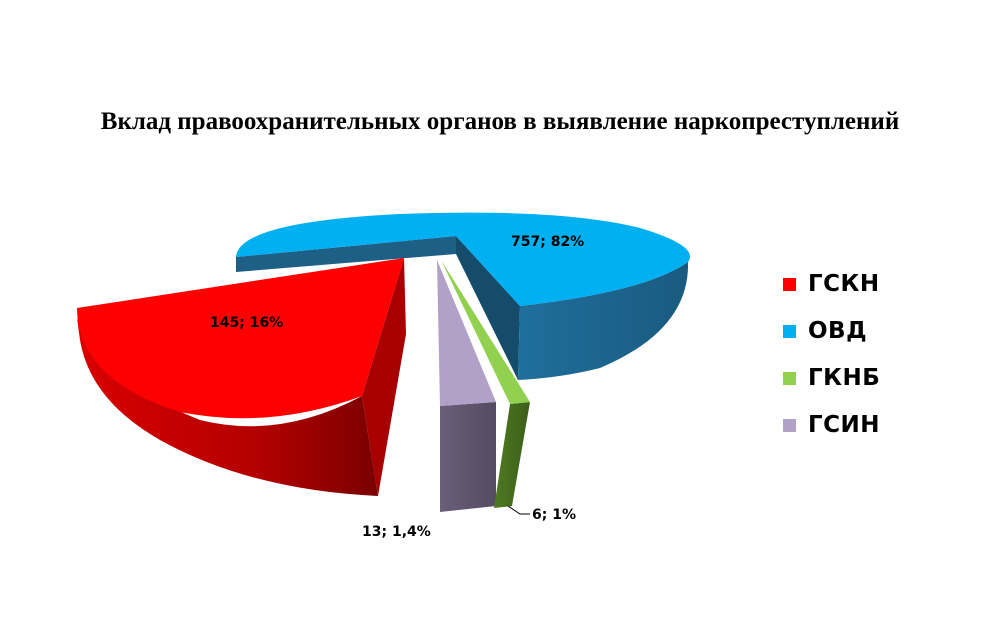 The height and width of the screenshot is (639, 1000). What do you see at coordinates (844, 378) in the screenshot?
I see `legend-label-gknb: ГКНБ` at bounding box center [844, 378].